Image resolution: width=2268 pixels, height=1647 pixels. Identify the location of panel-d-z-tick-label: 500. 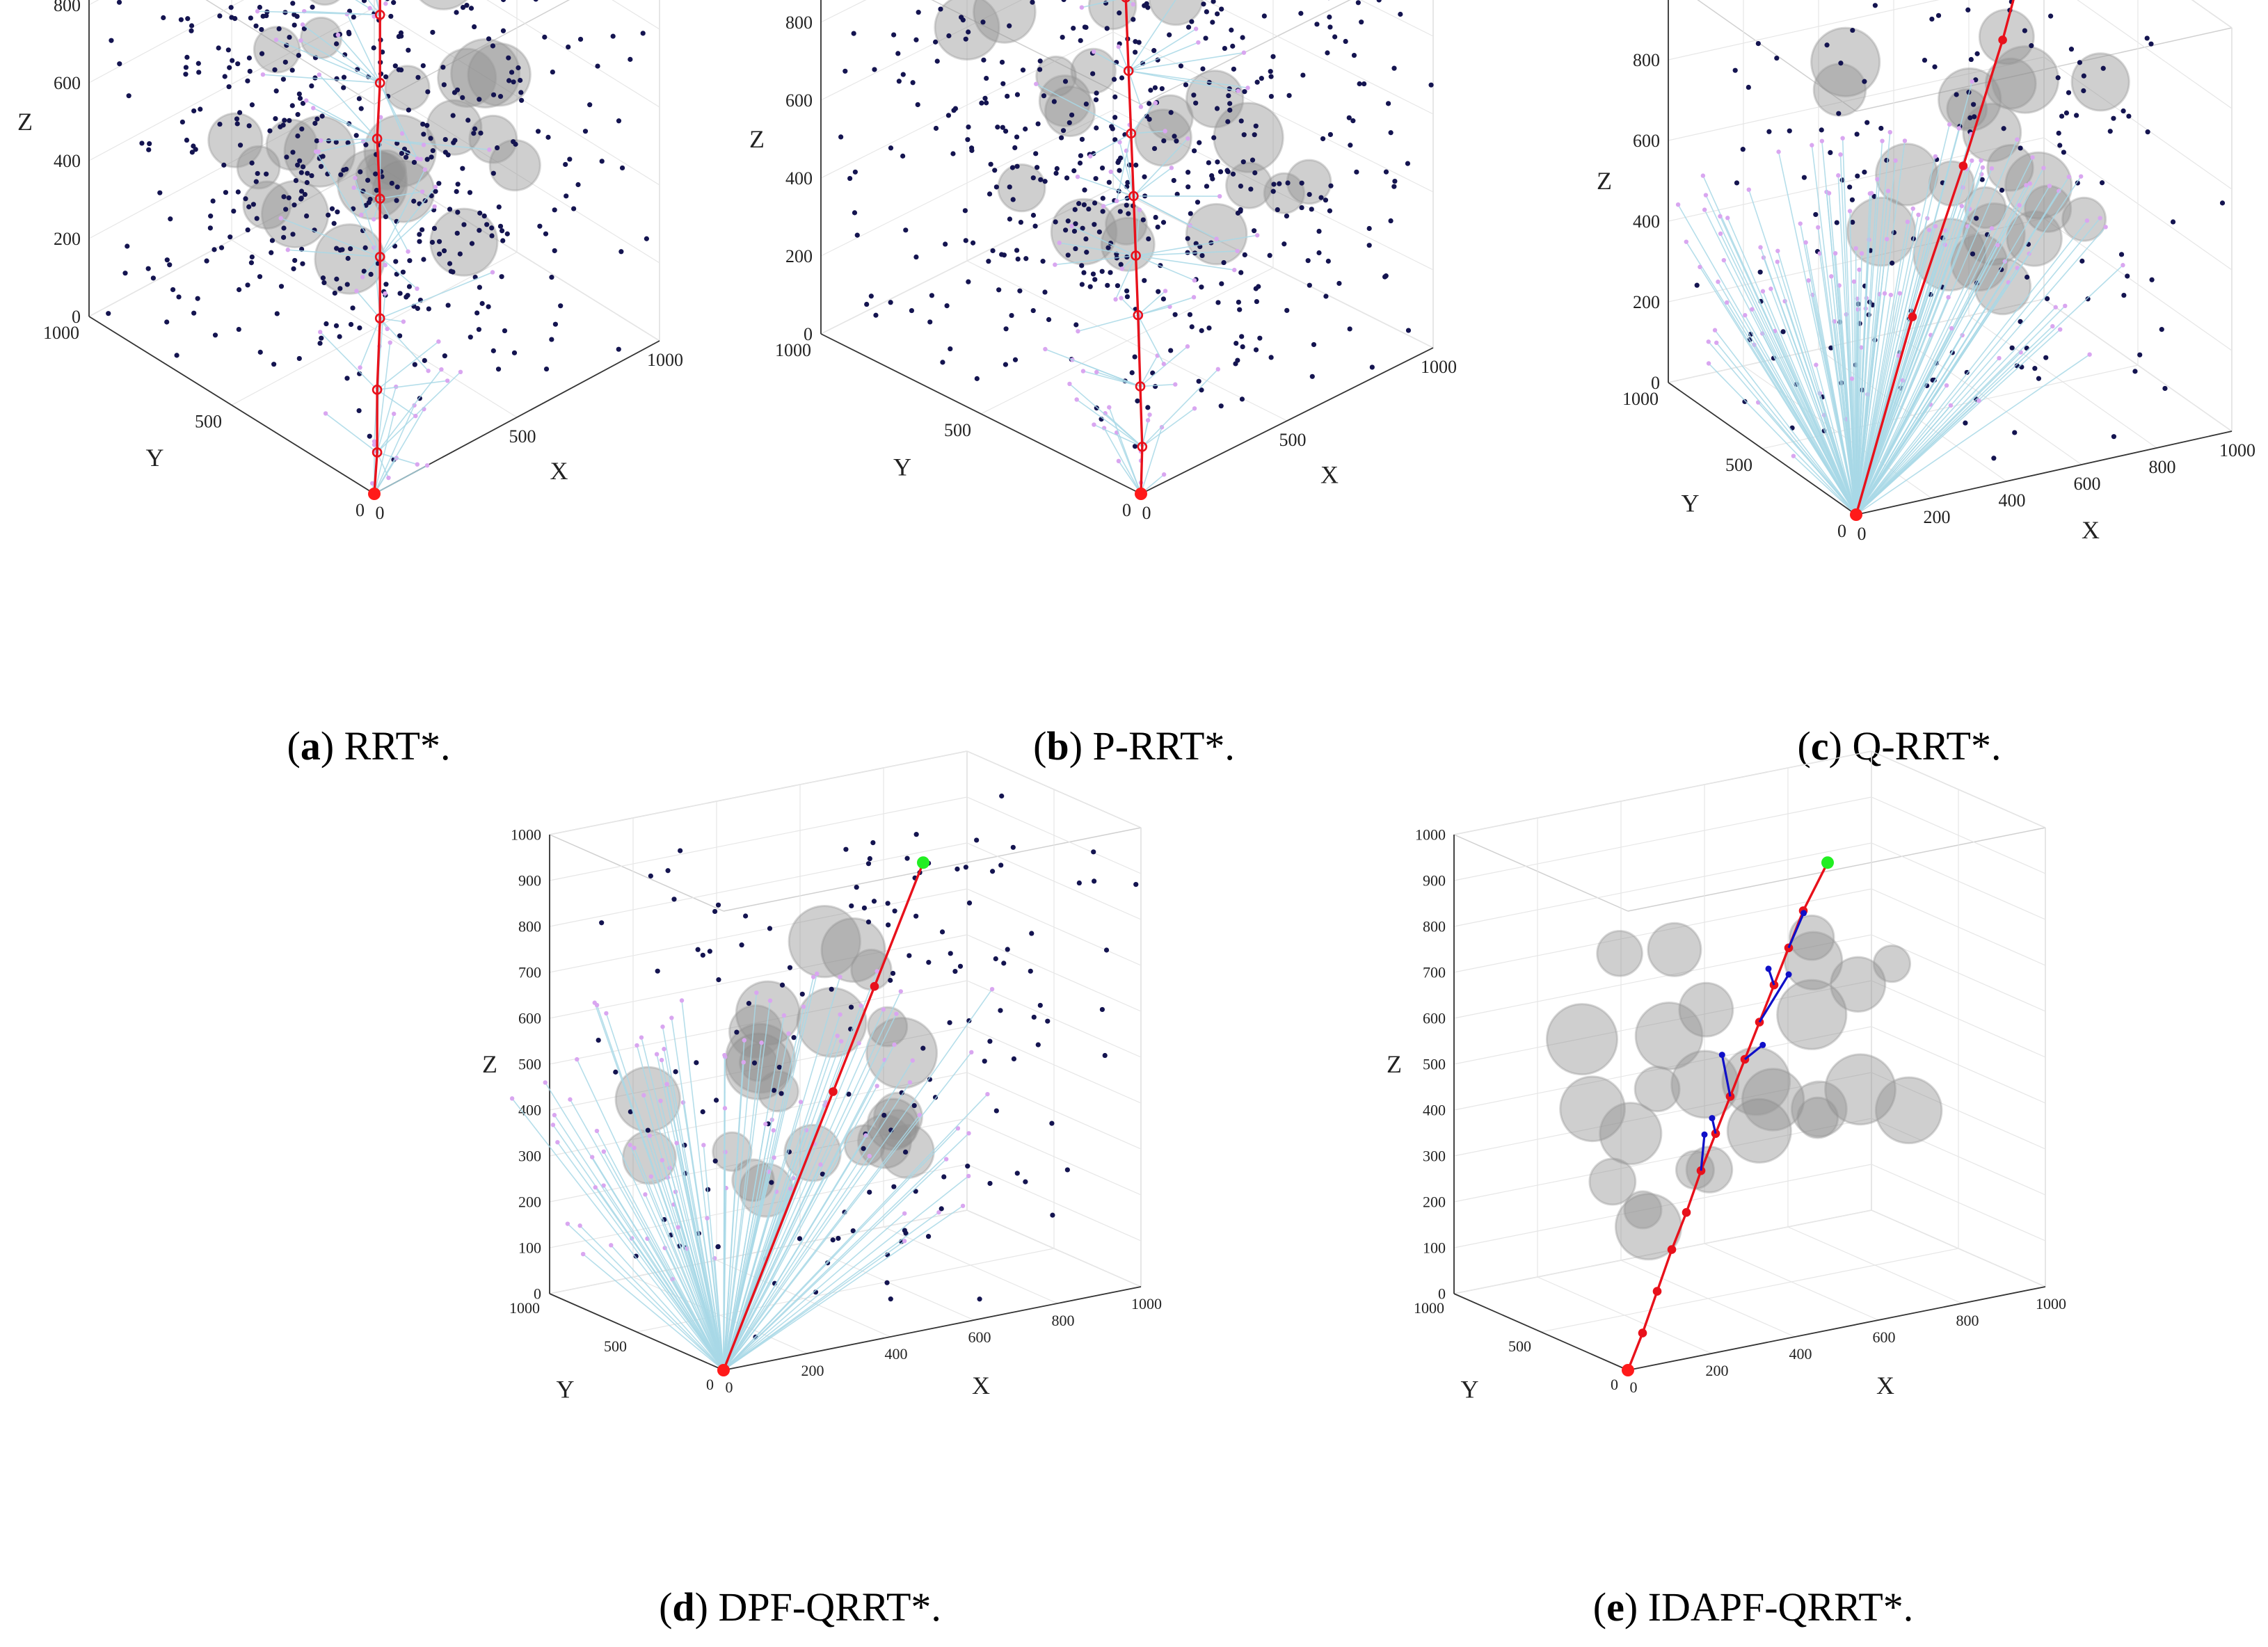
(529, 1065).